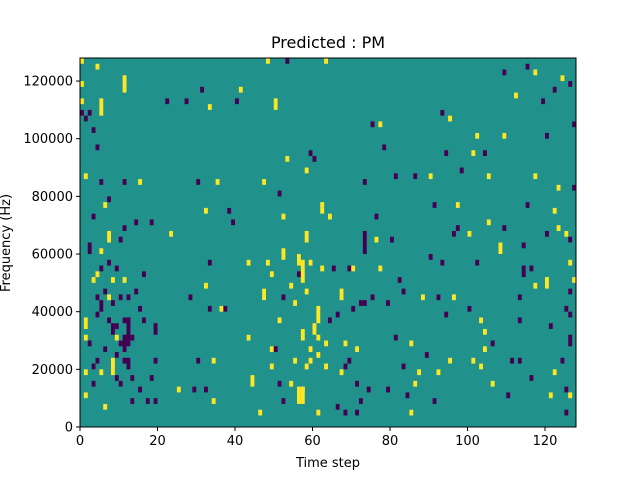 Image resolution: width=640 pixels, height=480 pixels. I want to click on x-tick-label: 20, so click(157, 441).